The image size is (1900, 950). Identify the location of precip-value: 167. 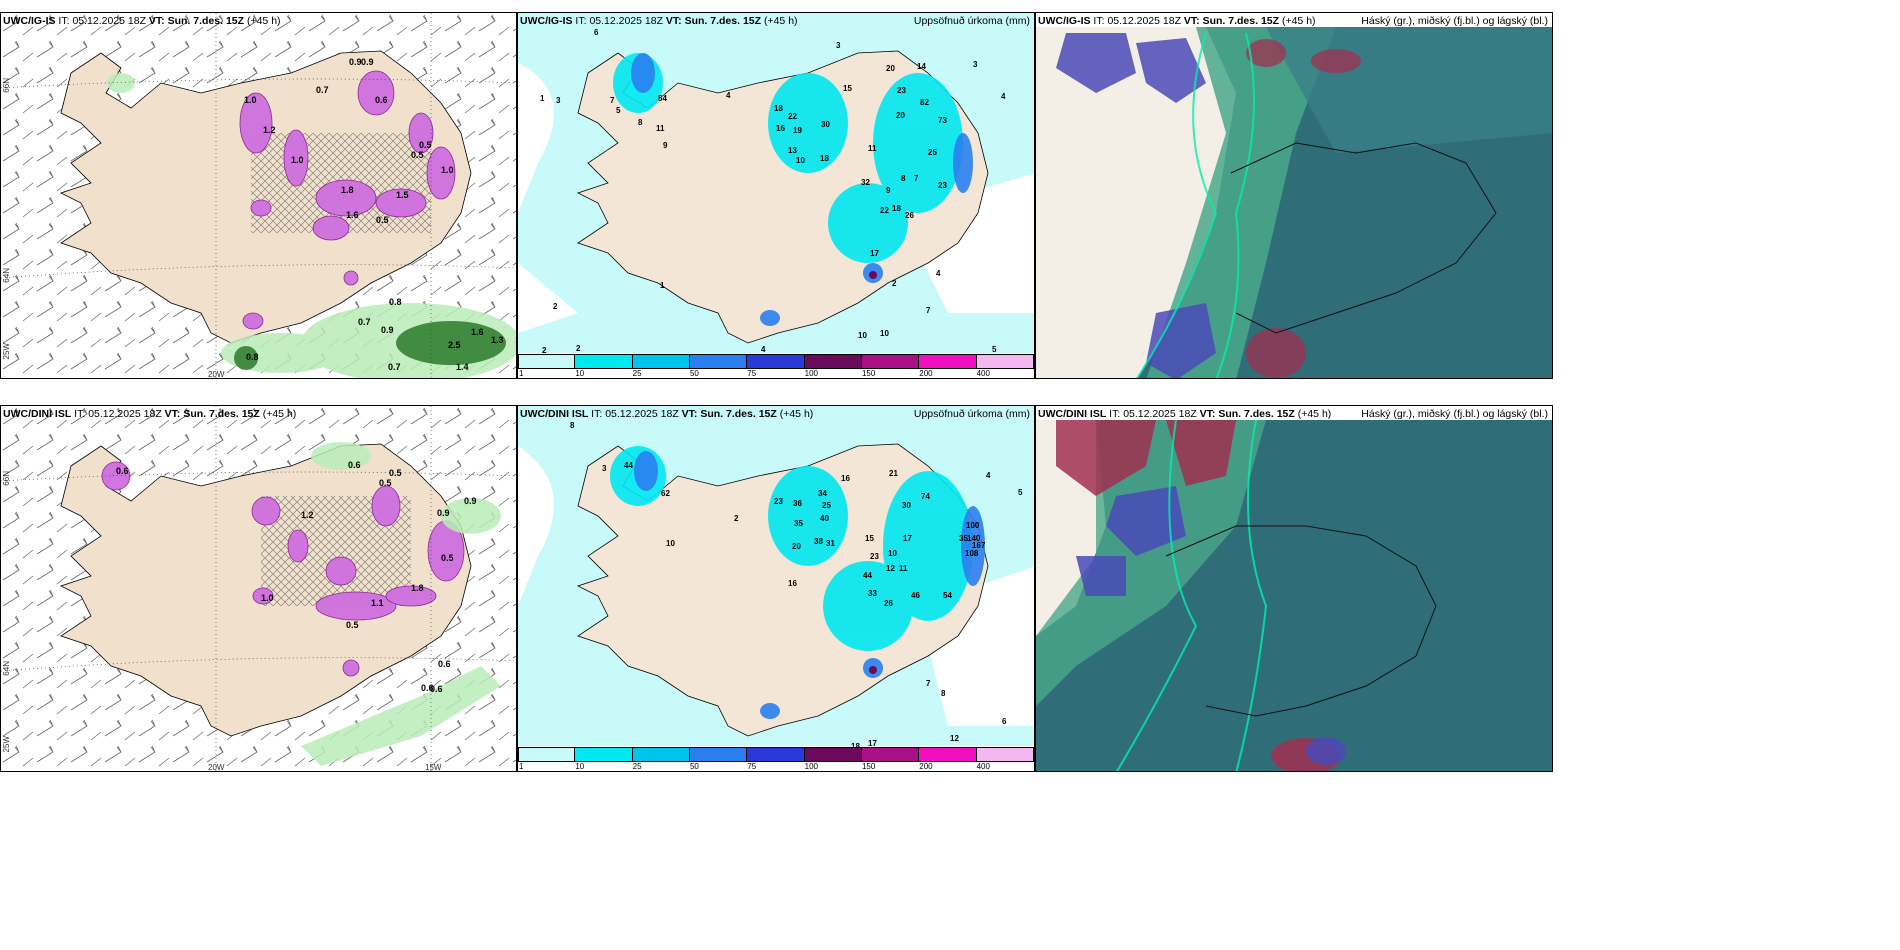
(979, 545).